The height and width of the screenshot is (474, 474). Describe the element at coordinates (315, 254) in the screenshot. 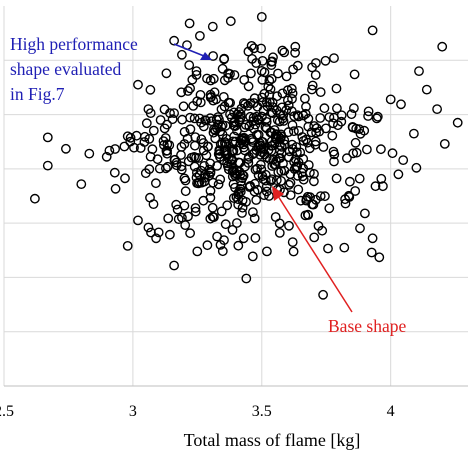

I see `base-shape-arrow` at that location.